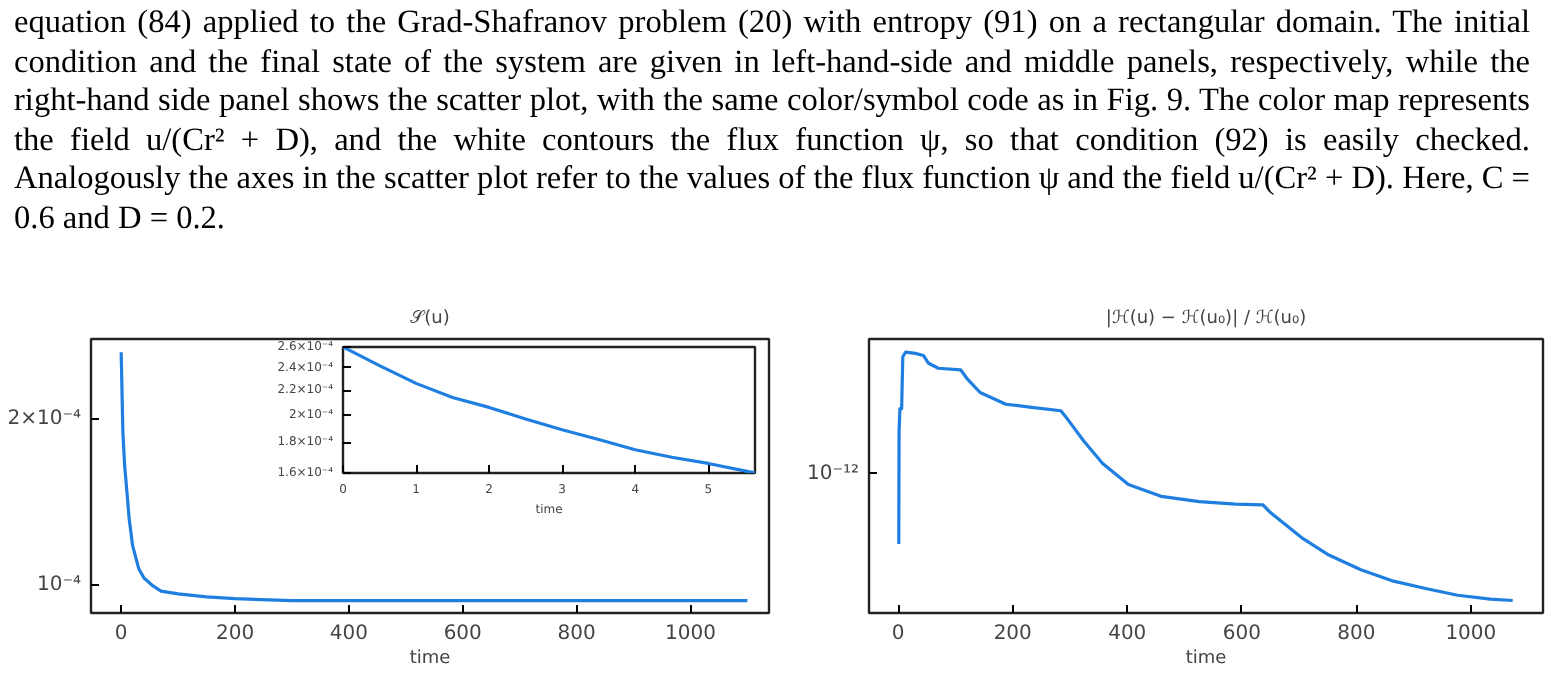  What do you see at coordinates (44, 418) in the screenshot?
I see `y-tick-label: 2×10⁻⁴` at bounding box center [44, 418].